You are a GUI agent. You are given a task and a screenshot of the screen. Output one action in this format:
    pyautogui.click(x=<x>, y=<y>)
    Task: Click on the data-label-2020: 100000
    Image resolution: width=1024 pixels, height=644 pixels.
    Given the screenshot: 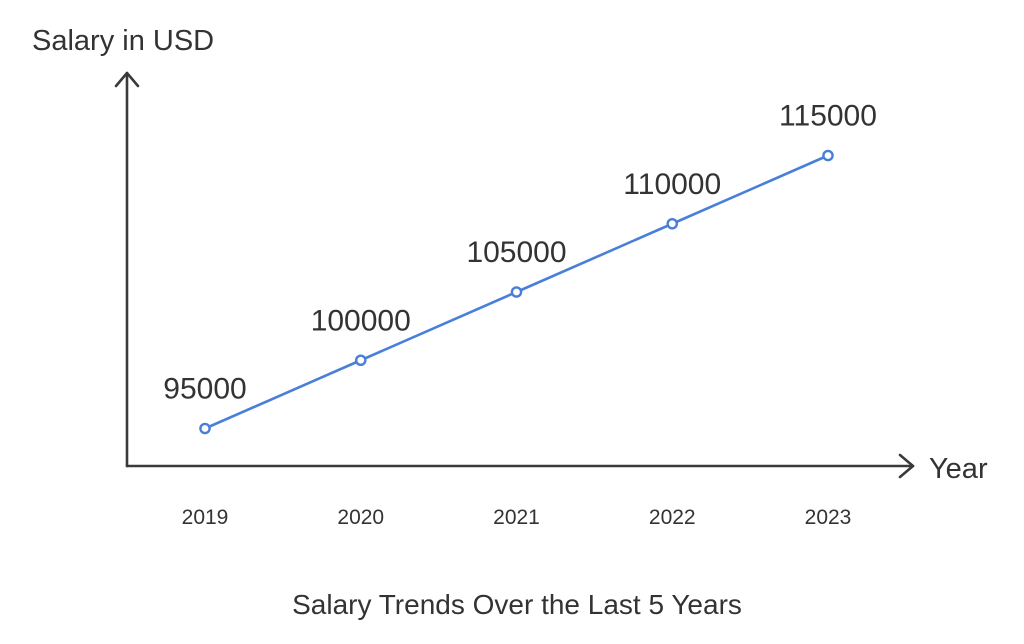 What is the action you would take?
    pyautogui.click(x=361, y=320)
    